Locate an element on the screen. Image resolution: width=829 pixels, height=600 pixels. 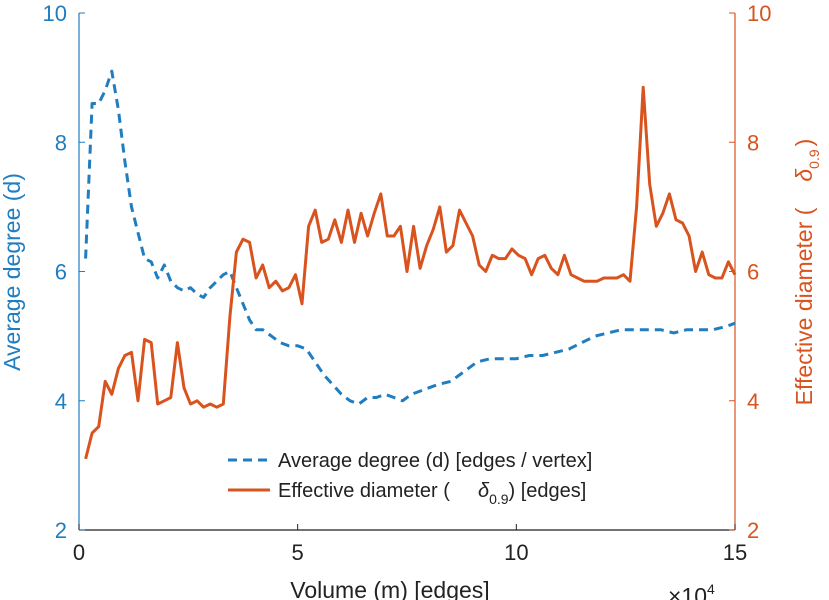
left-y-tick-label: 8 is located at coordinates (61, 142).